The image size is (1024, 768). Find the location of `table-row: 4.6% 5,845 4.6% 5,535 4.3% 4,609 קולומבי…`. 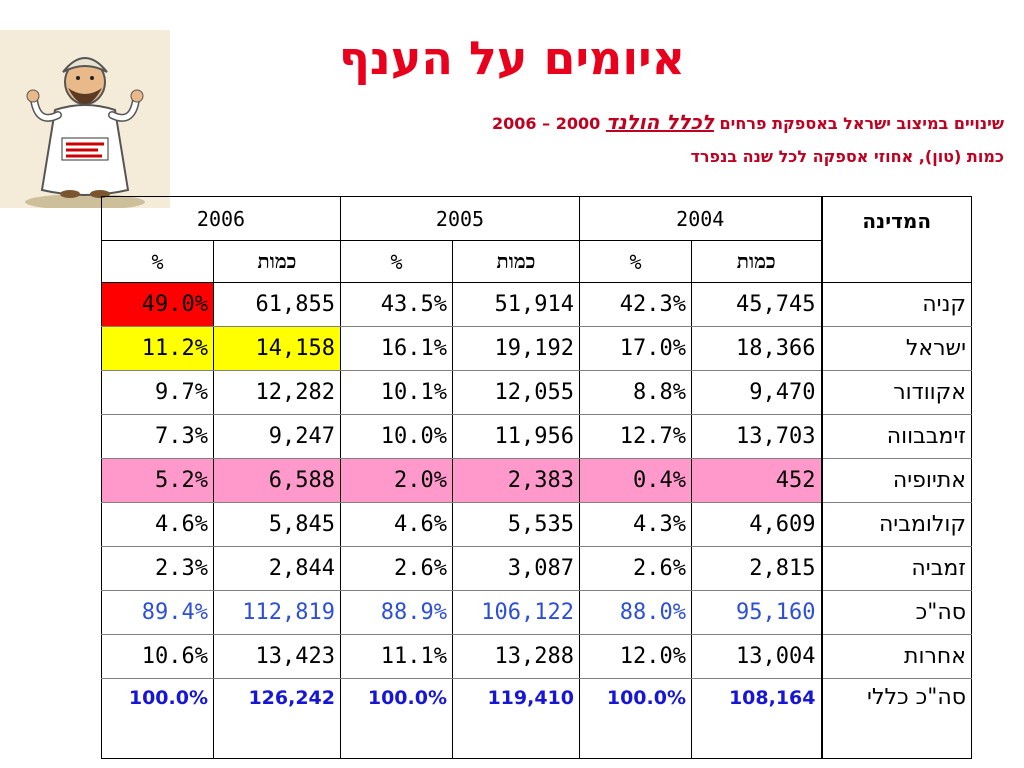

table-row: 4.6% 5,845 4.6% 5,535 4.3% 4,609 קולומבי… is located at coordinates (536, 524).